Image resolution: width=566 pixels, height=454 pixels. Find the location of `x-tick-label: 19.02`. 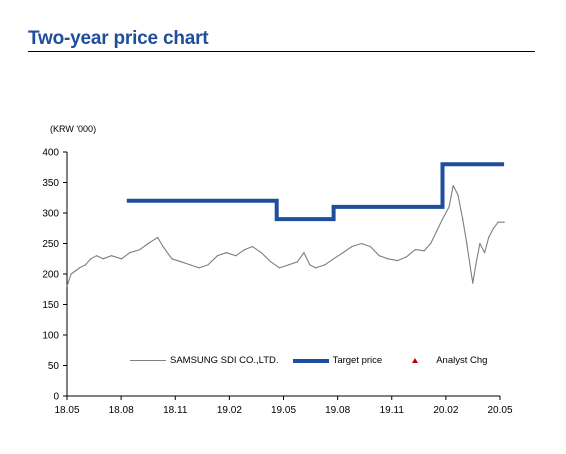

x-tick-label: 19.02 is located at coordinates (229, 410).